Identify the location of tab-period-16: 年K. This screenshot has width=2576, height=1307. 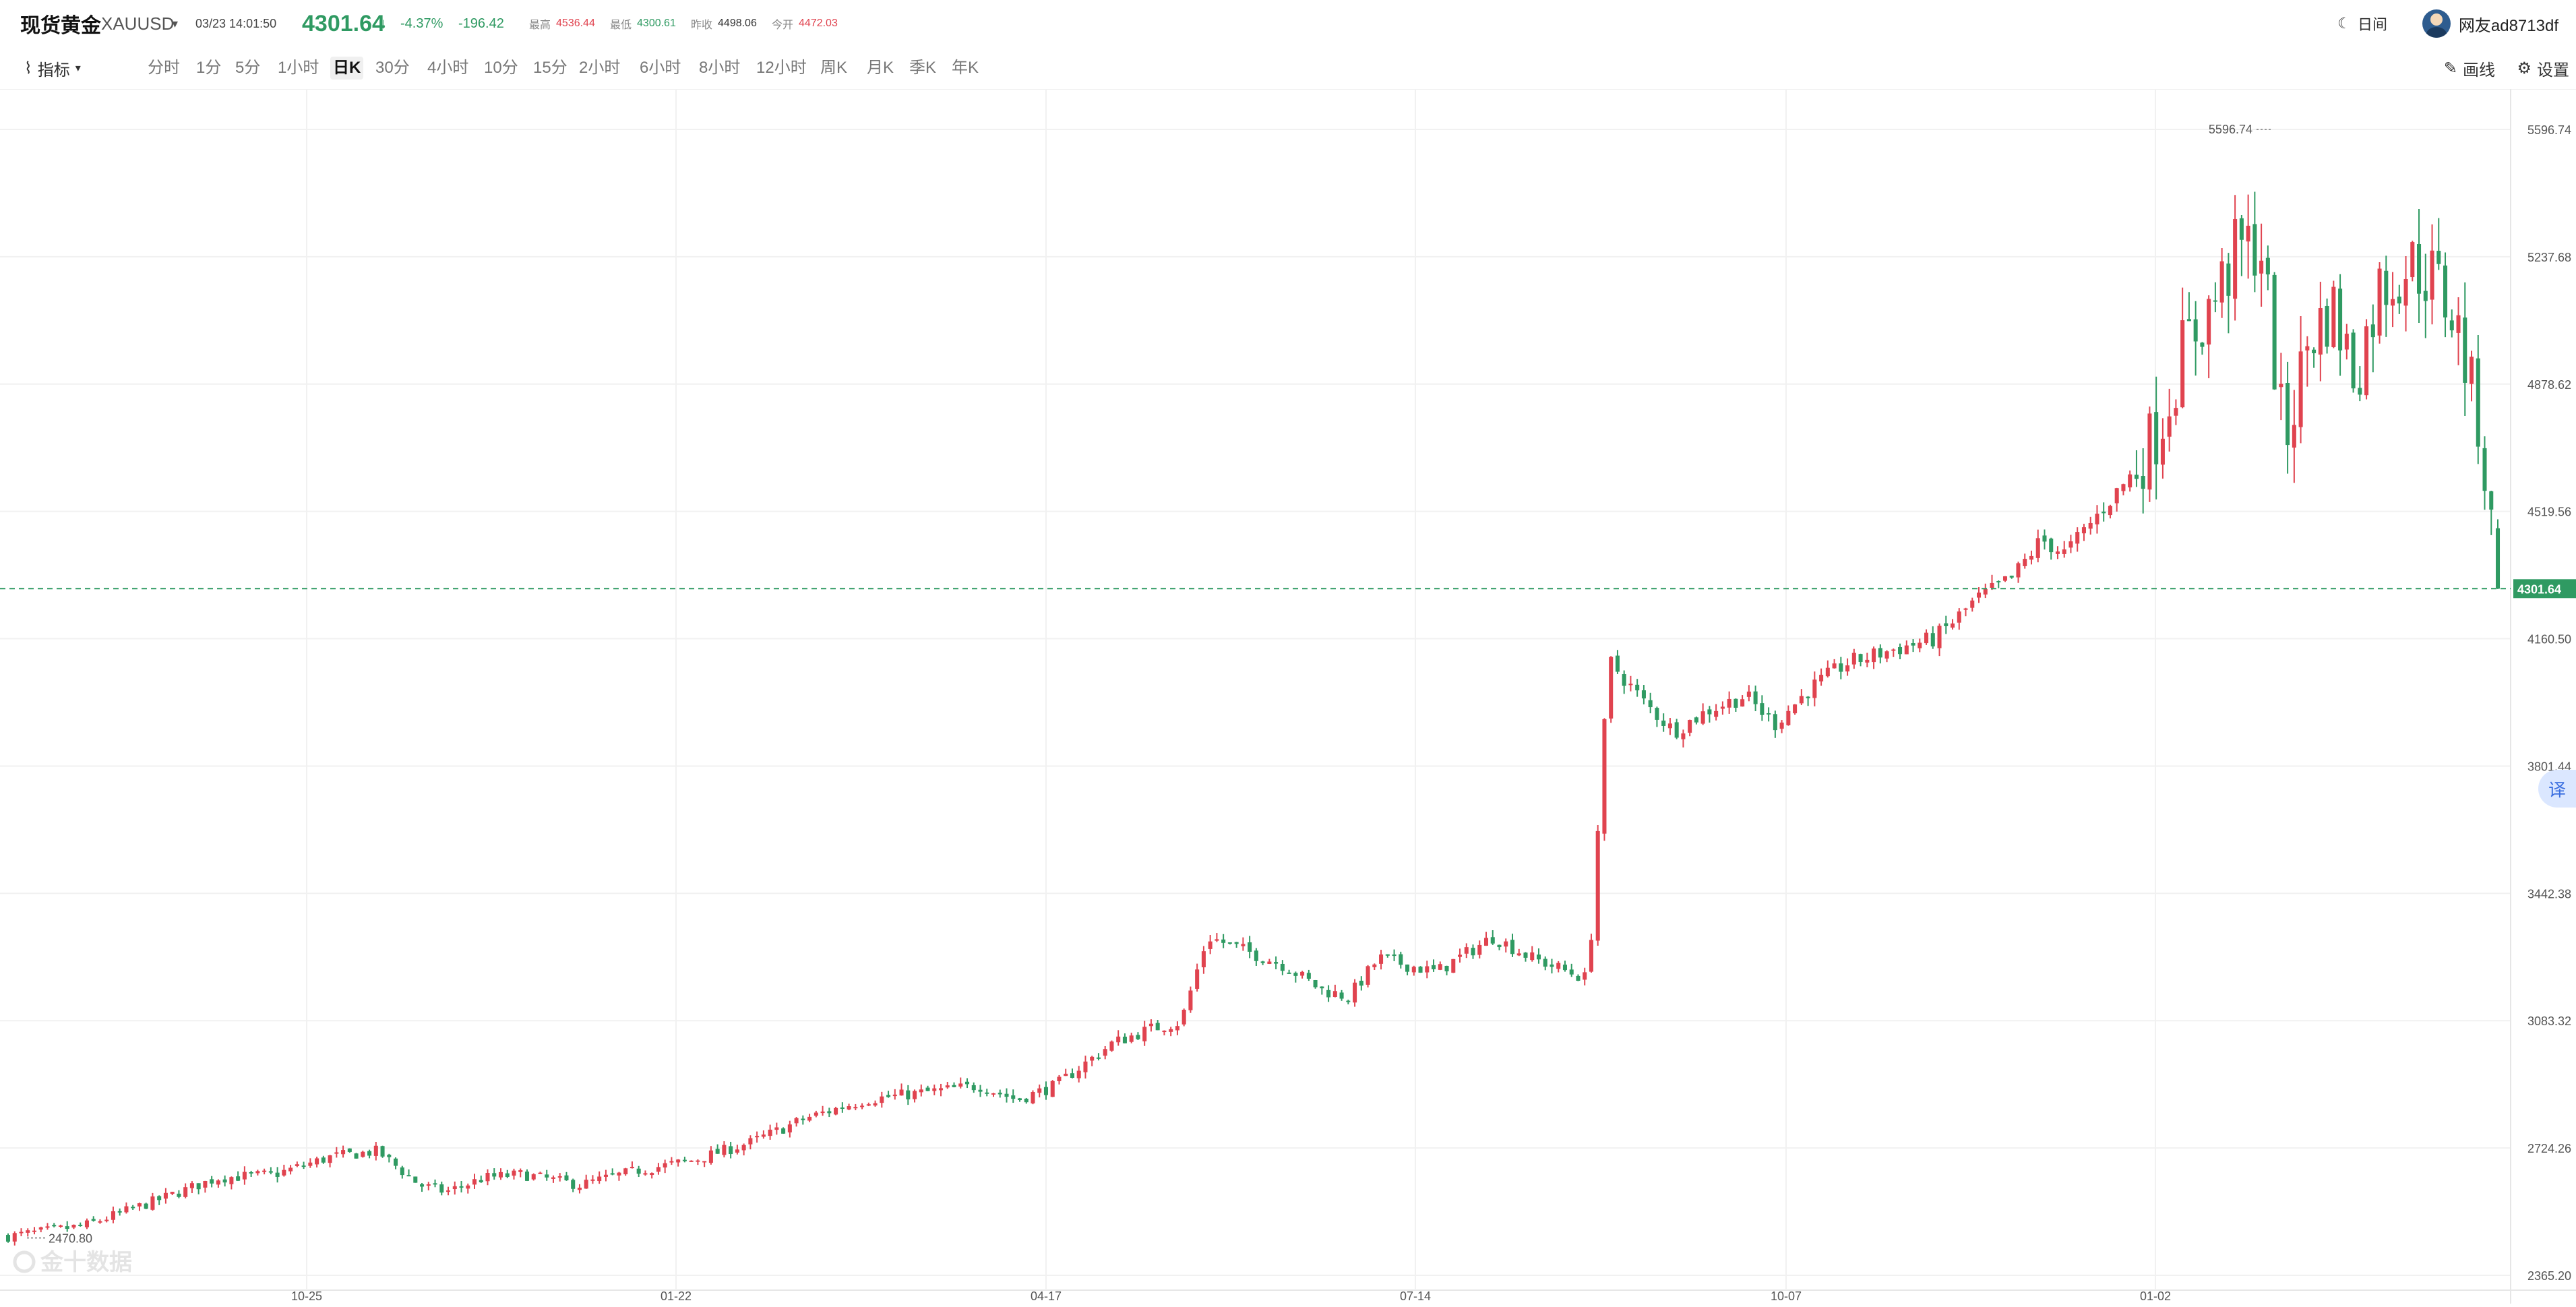
(965, 68).